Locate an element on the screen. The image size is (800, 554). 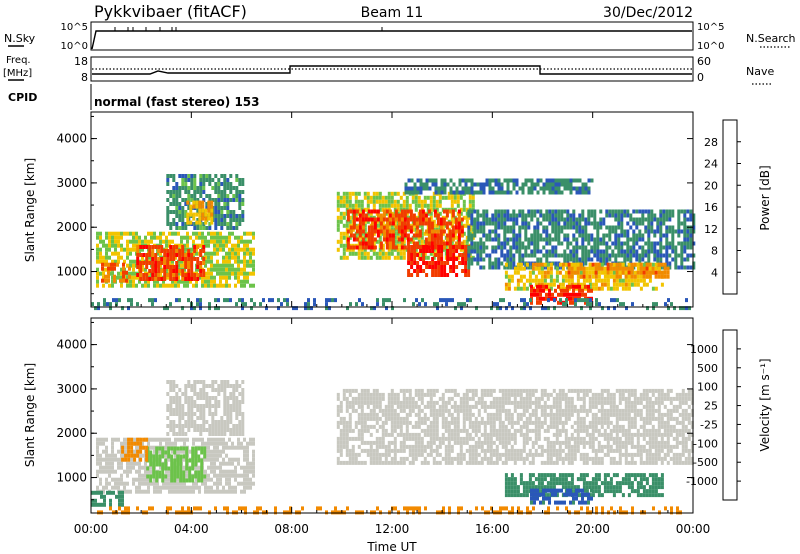
nsearch-label: N.Search is located at coordinates (771, 38).